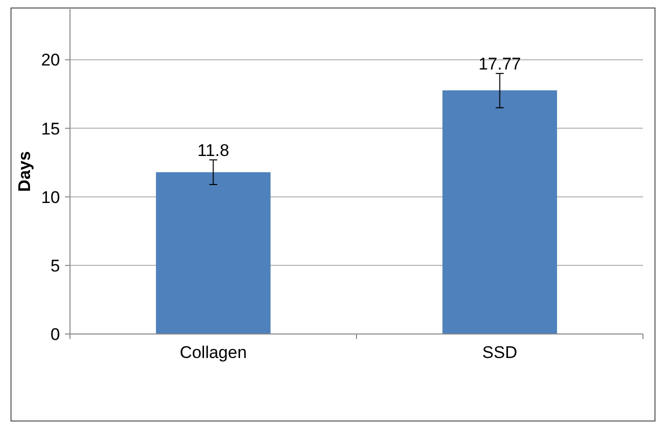  What do you see at coordinates (50, 60) in the screenshot?
I see `y-tick-label: 20` at bounding box center [50, 60].